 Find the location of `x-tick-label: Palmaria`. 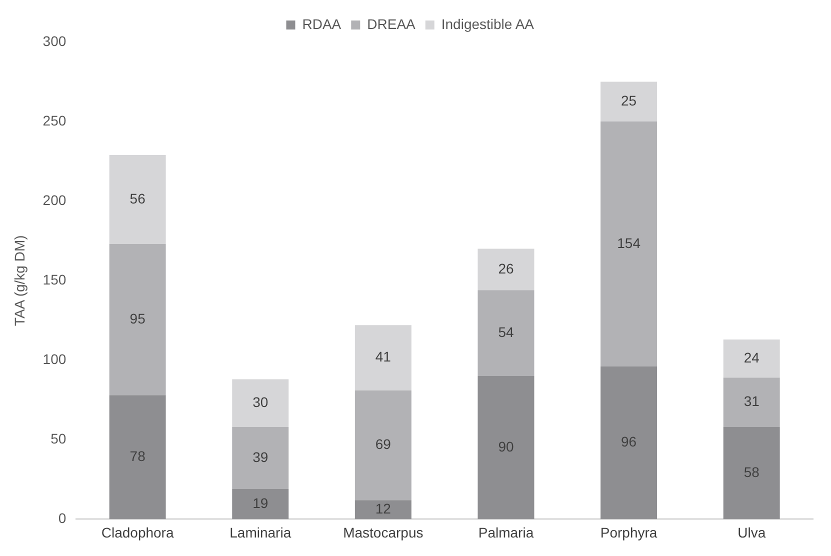

x-tick-label: Palmaria is located at coordinates (506, 532).